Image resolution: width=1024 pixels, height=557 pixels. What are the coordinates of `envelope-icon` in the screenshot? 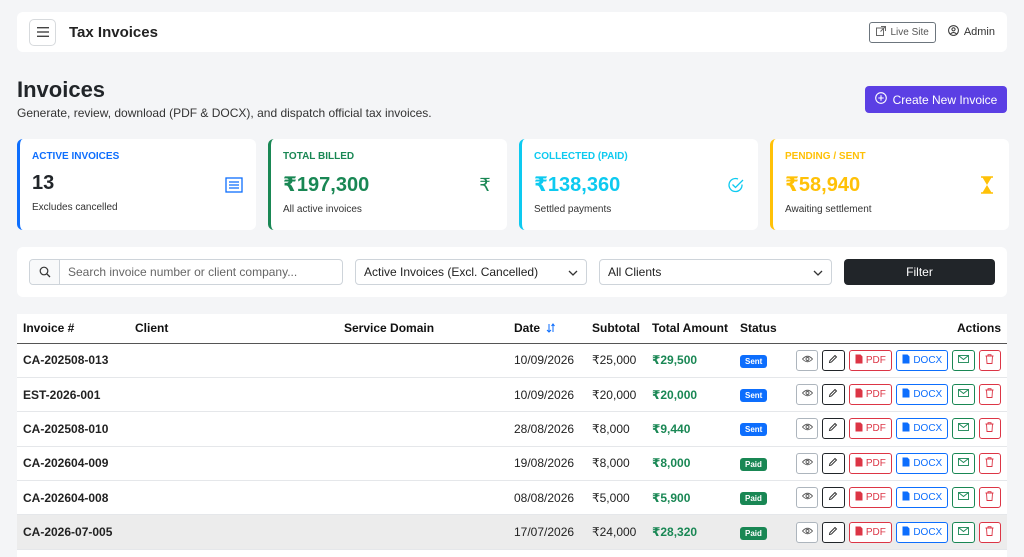 It's located at (963, 497).